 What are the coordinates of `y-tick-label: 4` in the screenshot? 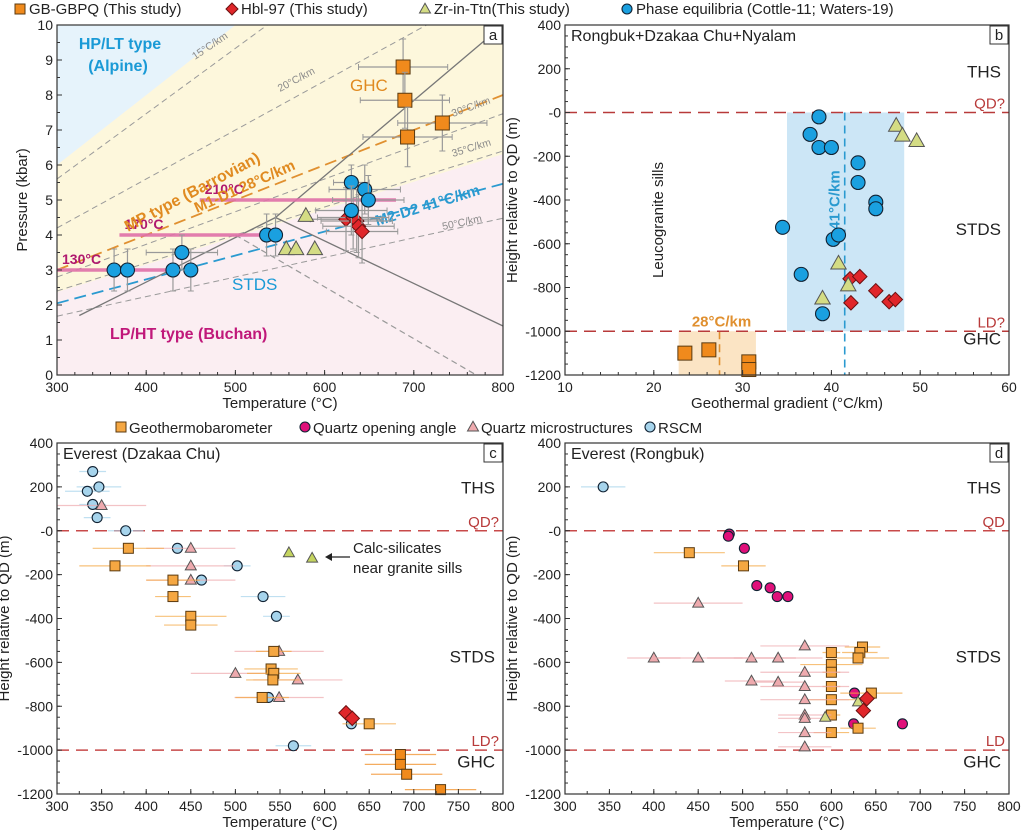 It's located at (49, 235).